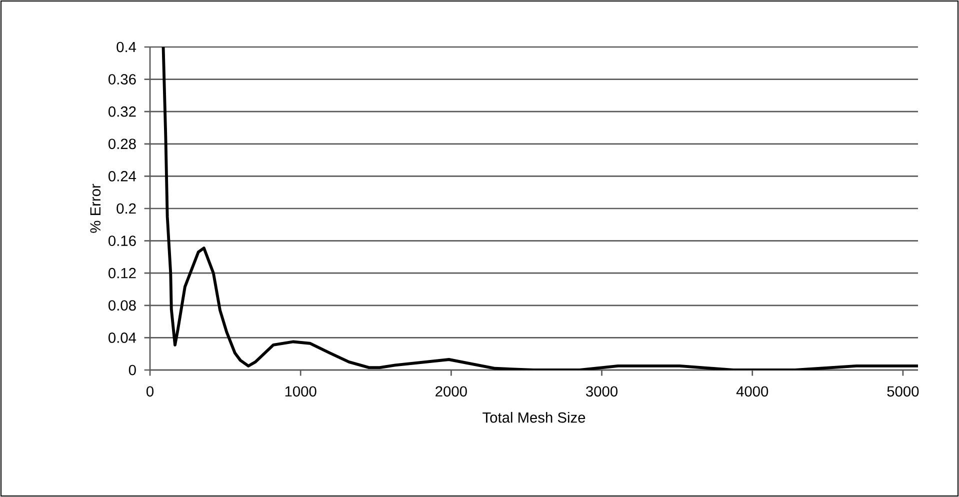 The image size is (959, 497). I want to click on y-tick-label: 0, so click(132, 370).